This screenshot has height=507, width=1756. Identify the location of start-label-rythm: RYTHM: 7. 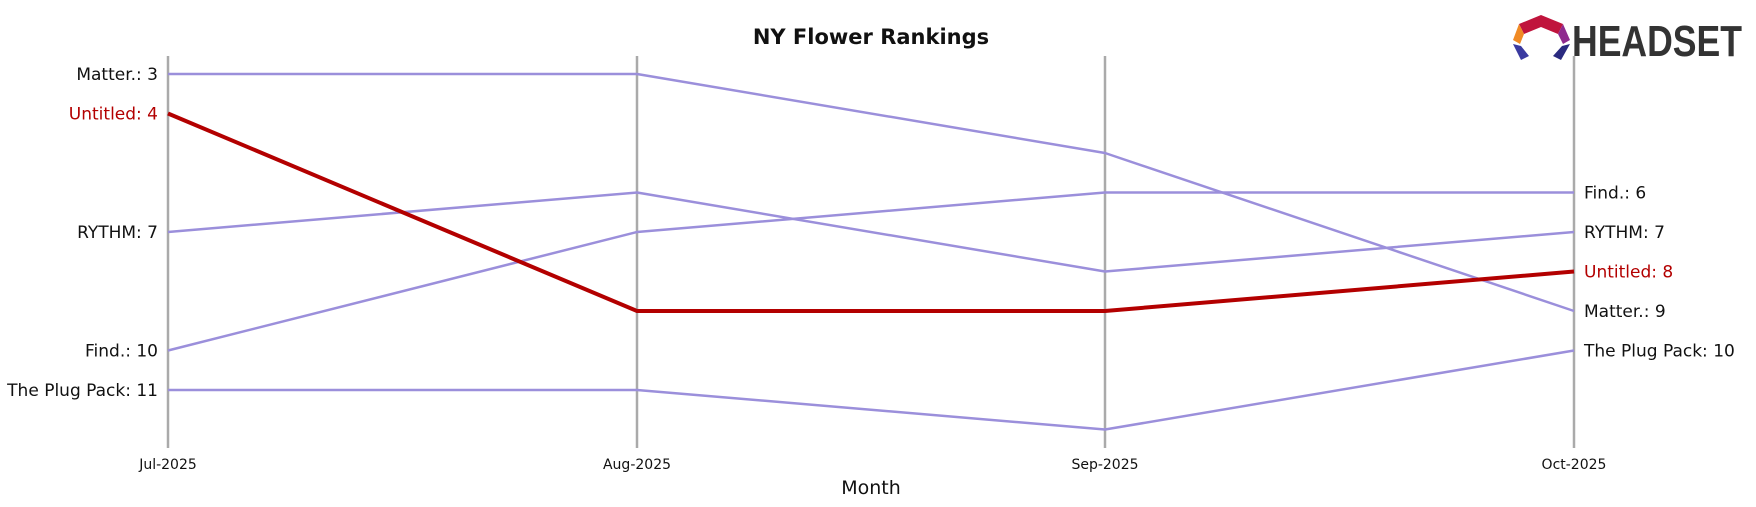
(117, 233).